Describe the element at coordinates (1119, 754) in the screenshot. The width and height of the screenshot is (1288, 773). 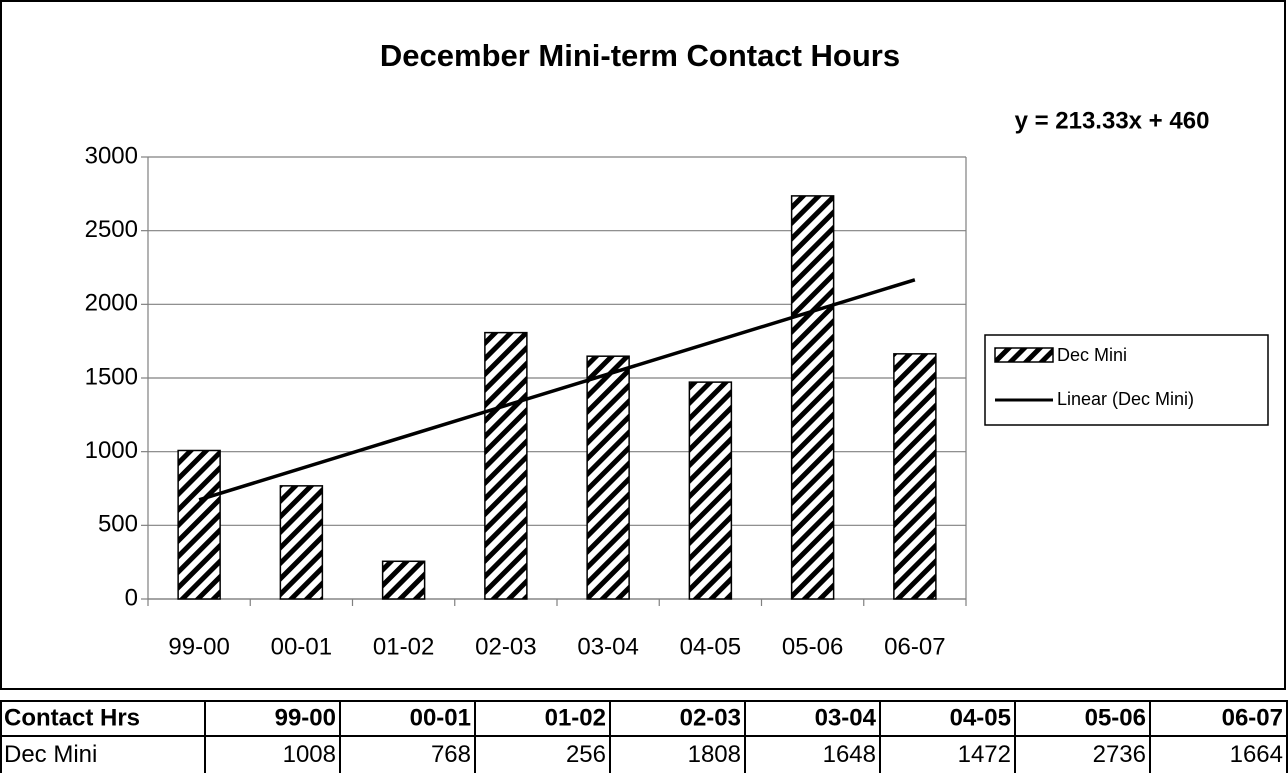
I see `table-value: 2736` at that location.